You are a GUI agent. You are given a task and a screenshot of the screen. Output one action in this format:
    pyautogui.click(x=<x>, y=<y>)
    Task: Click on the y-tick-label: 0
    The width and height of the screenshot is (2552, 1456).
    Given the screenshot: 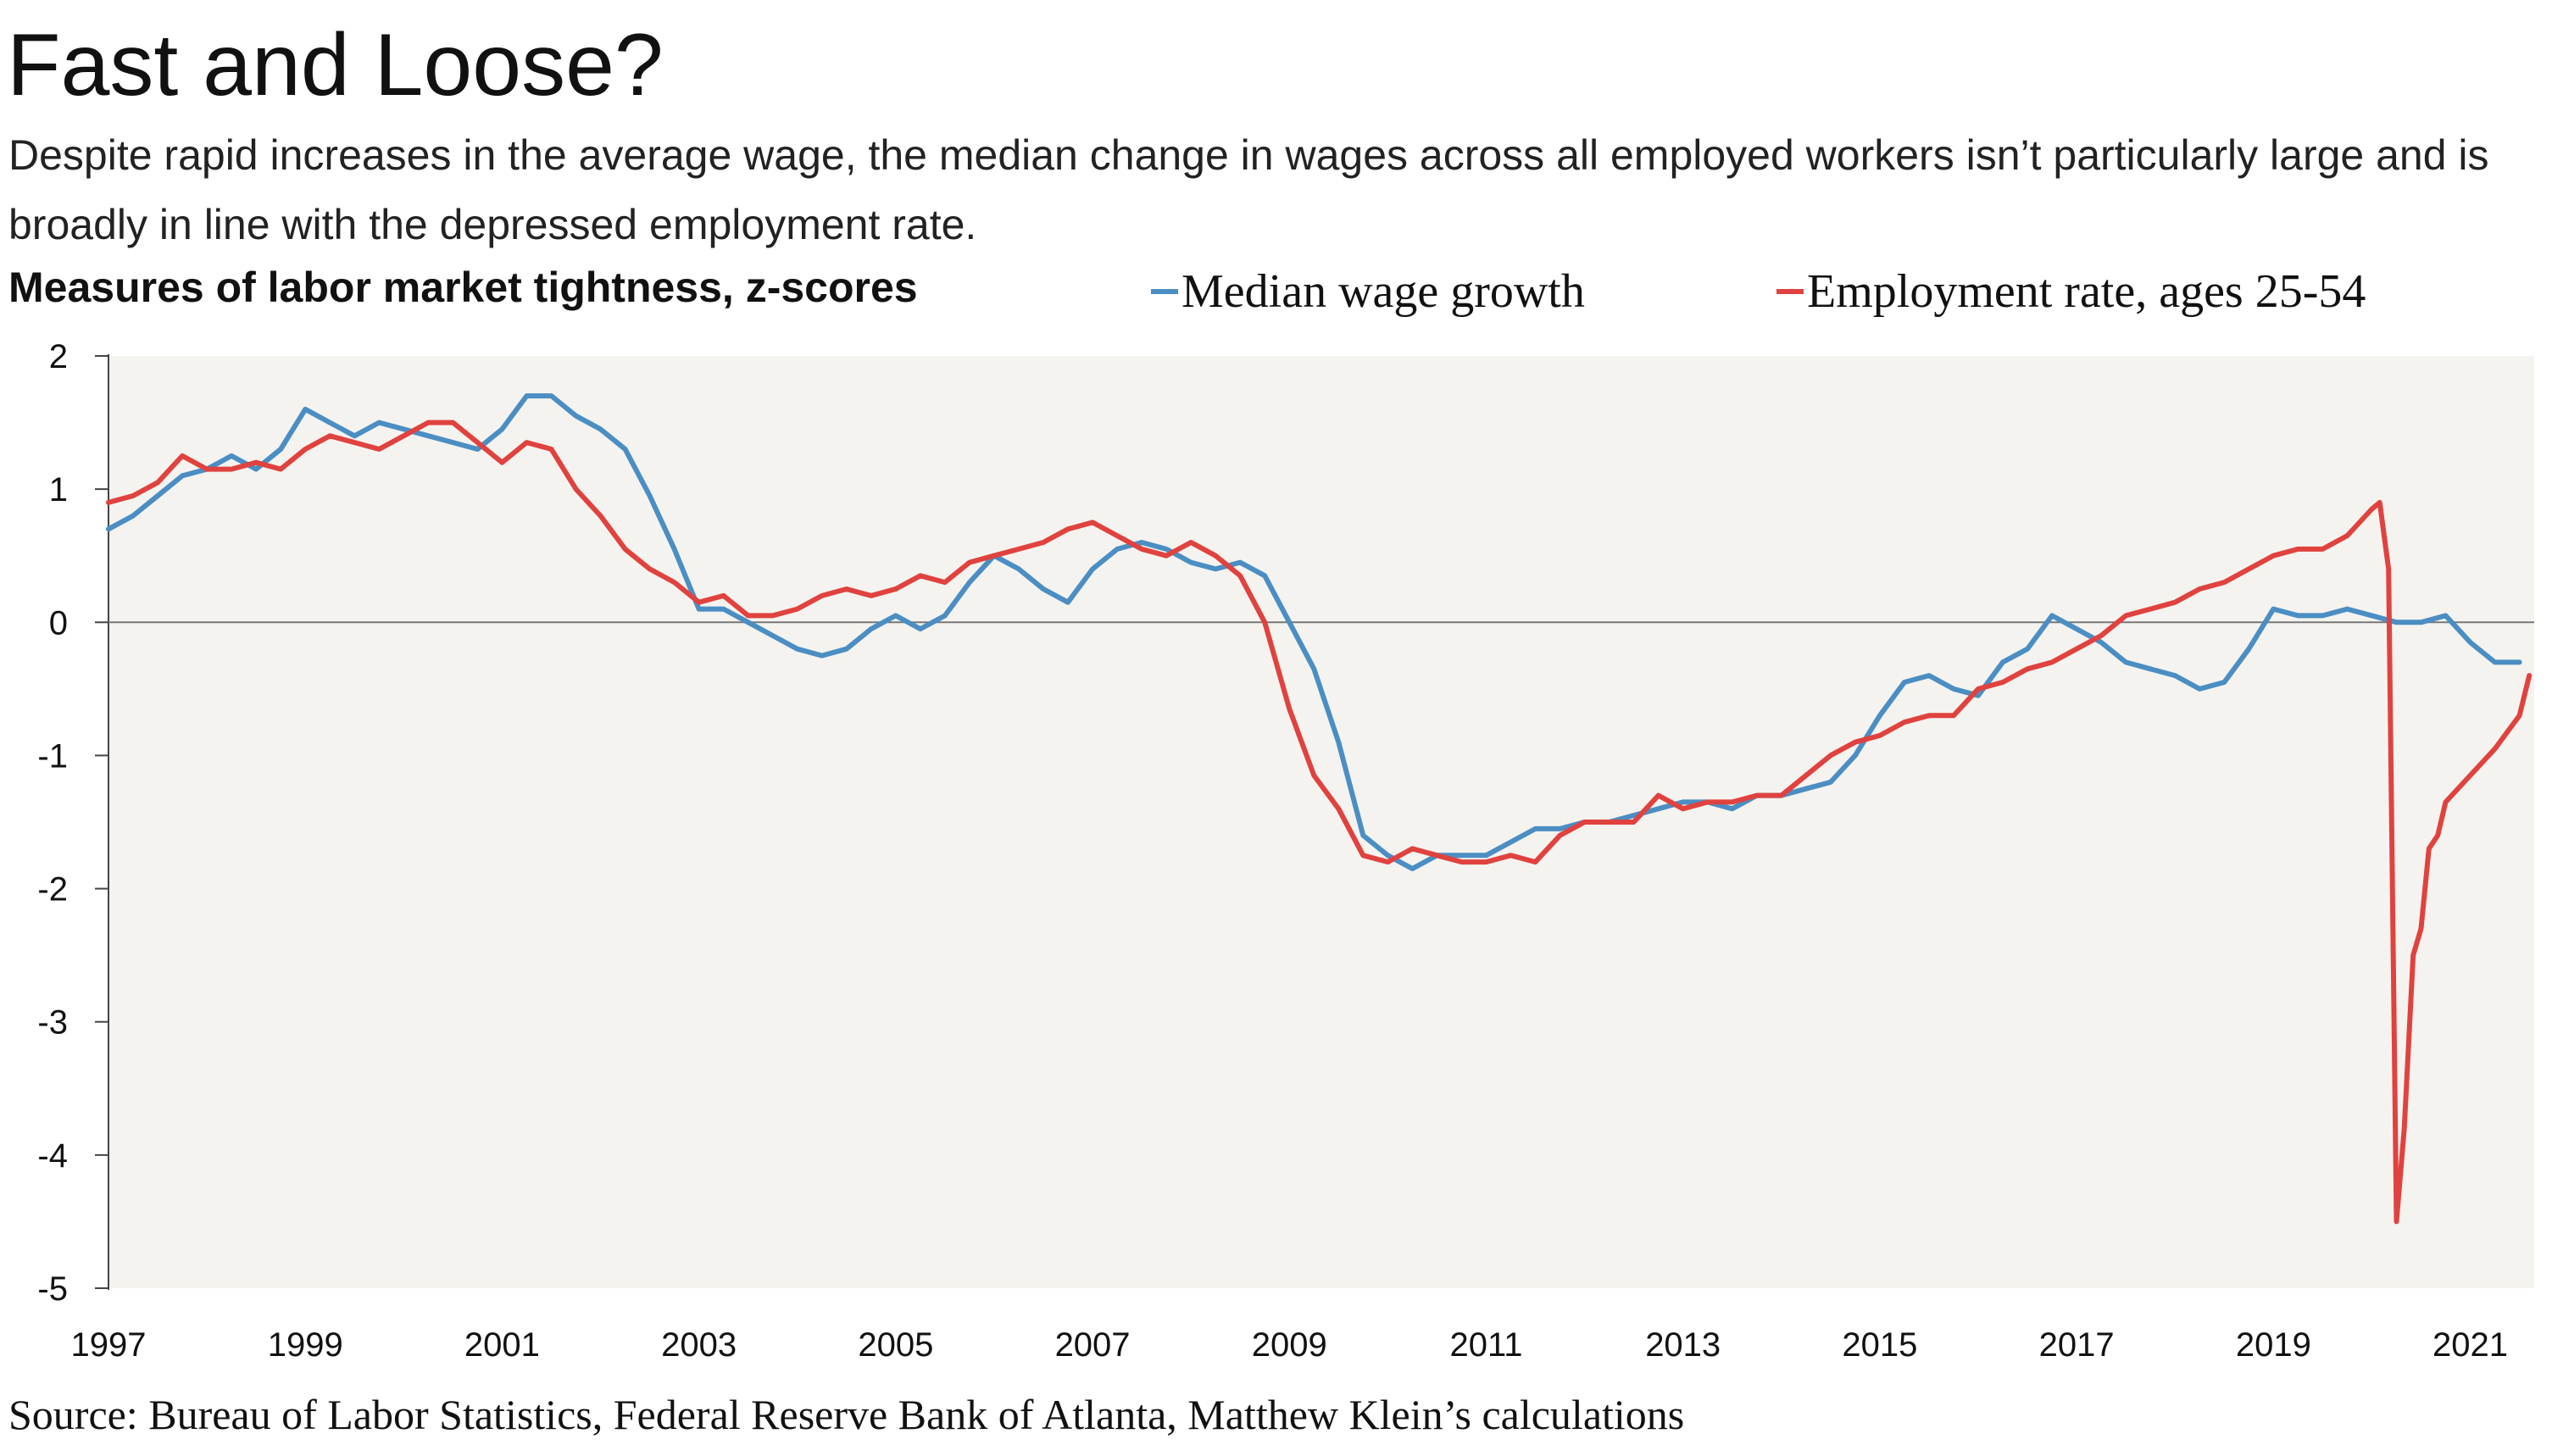 What is the action you would take?
    pyautogui.click(x=58, y=623)
    